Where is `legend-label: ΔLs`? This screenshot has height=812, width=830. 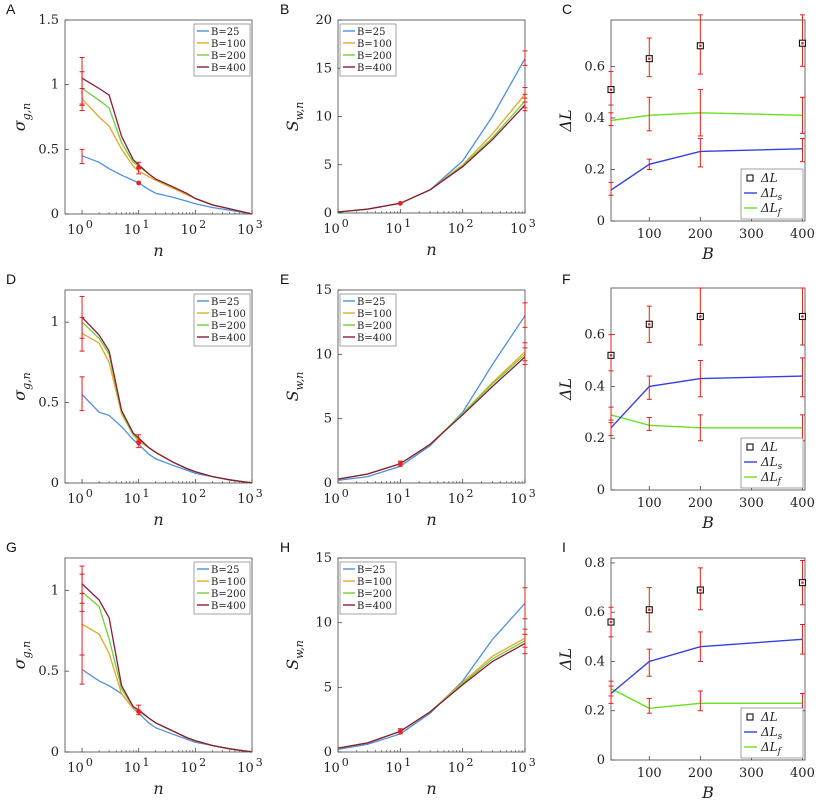 legend-label: ΔLs is located at coordinates (771, 194).